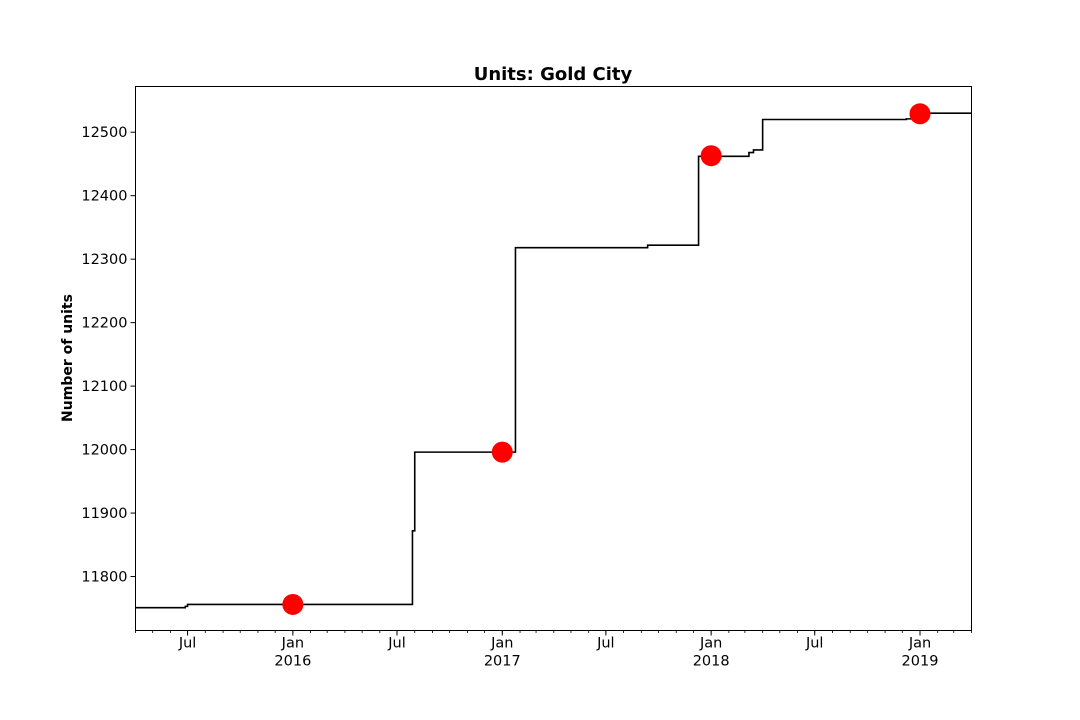  I want to click on y-tick-label: 12200, so click(104, 324).